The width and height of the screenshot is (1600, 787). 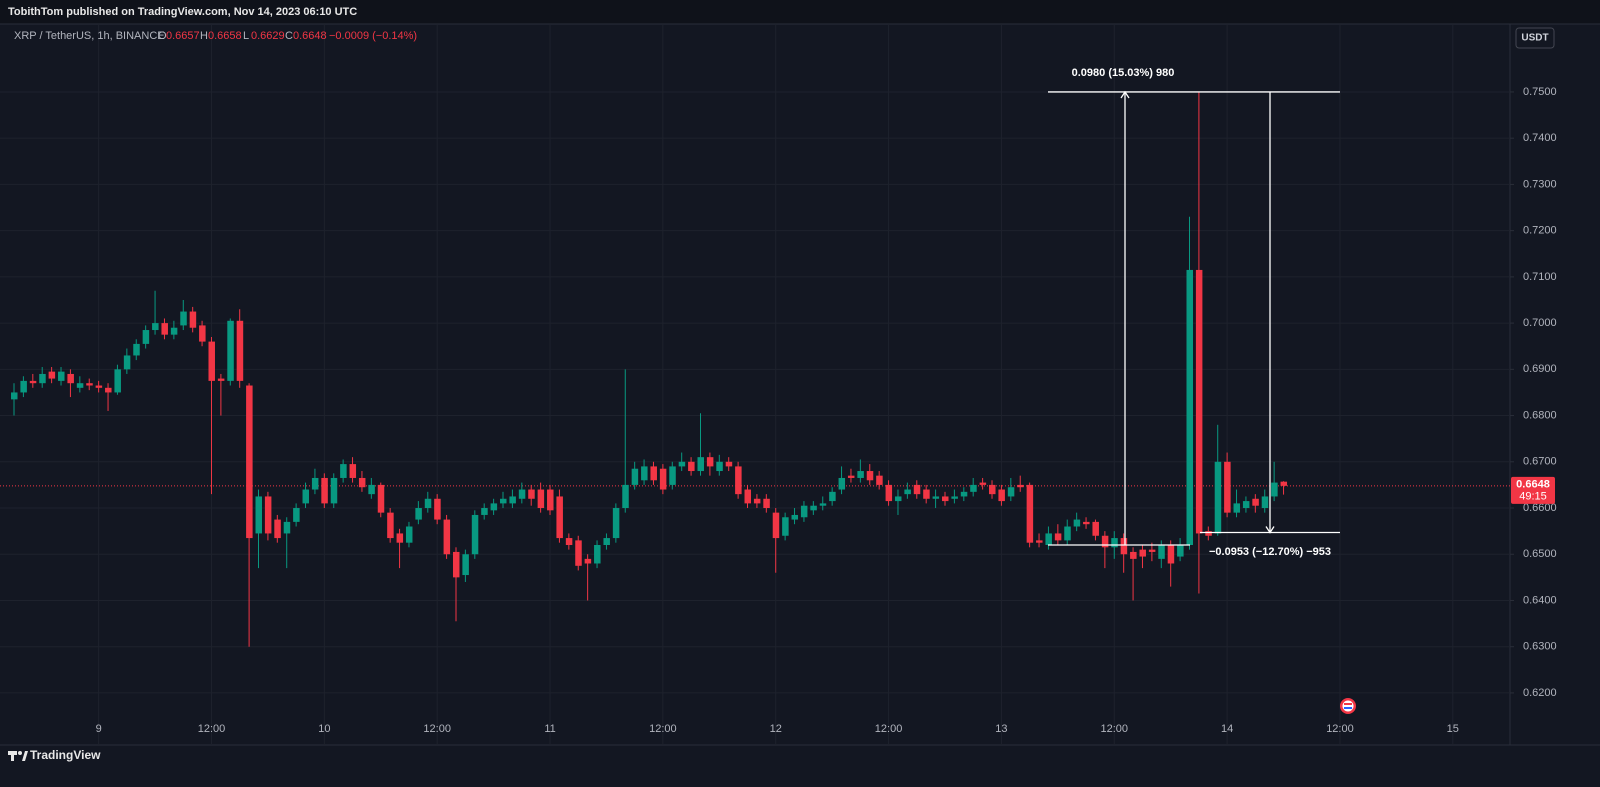 What do you see at coordinates (1270, 552) in the screenshot?
I see `measure-label: −0.0953 (−12.70%) −953` at bounding box center [1270, 552].